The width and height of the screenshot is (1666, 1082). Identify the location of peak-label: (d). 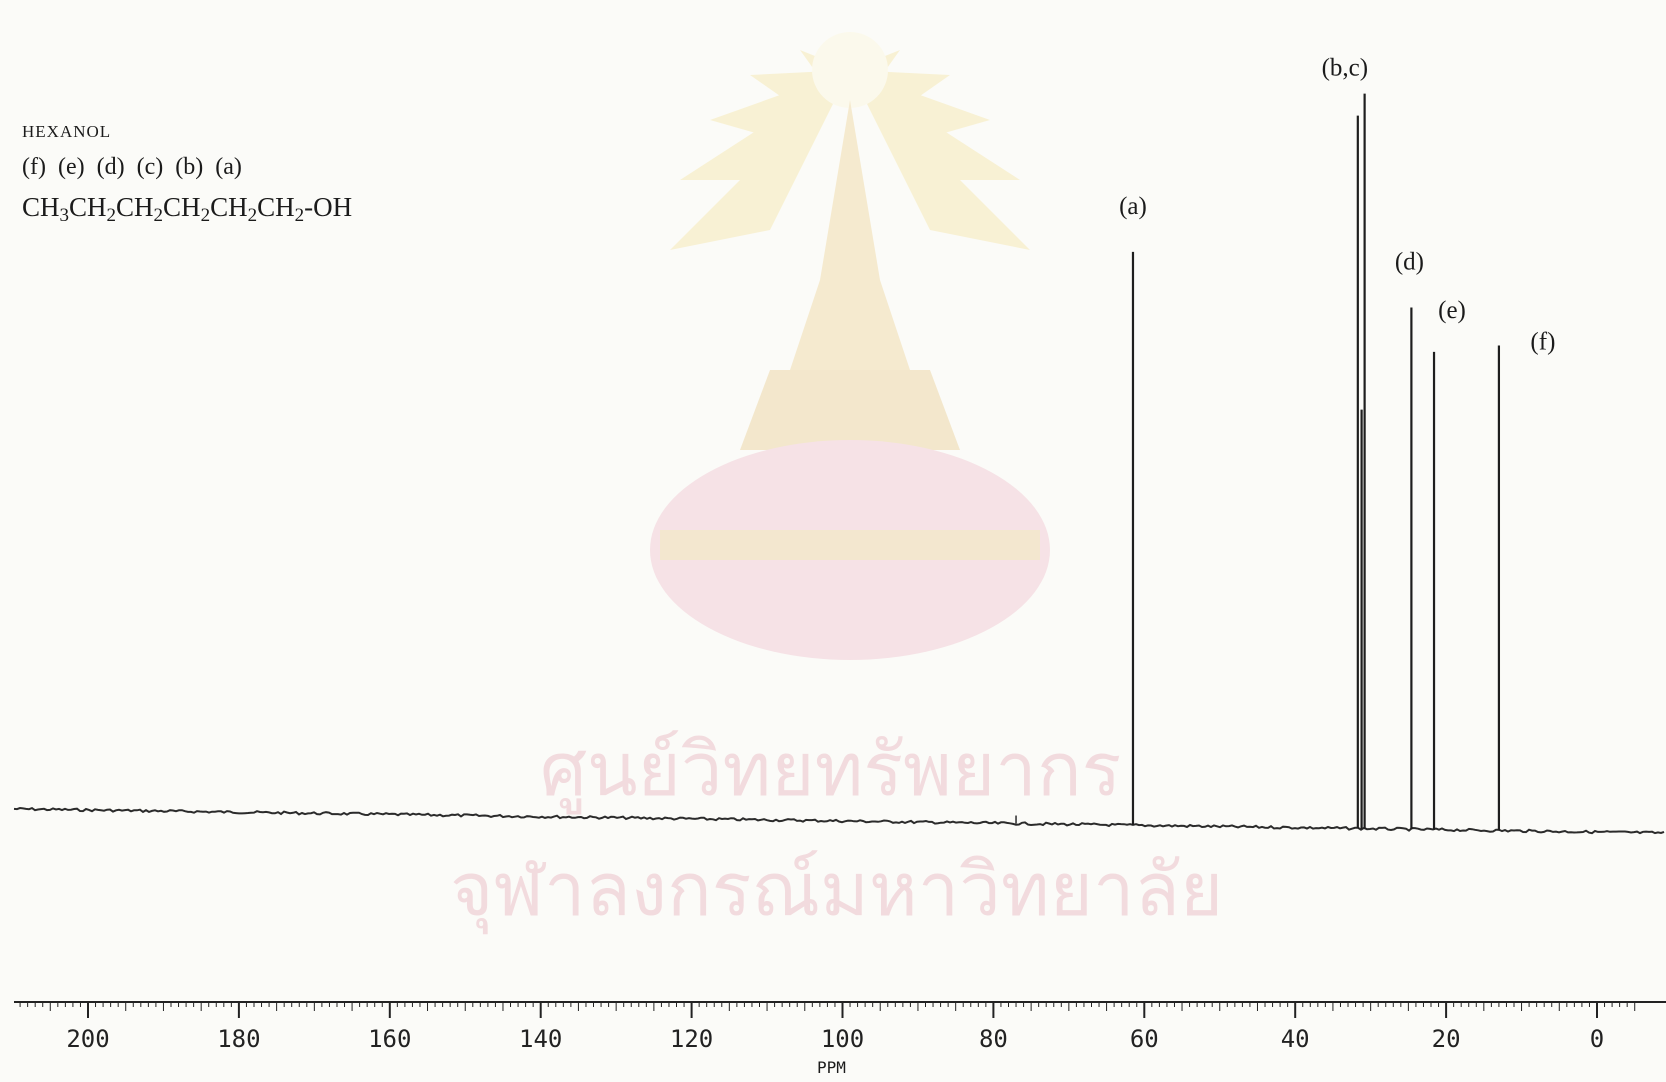
(1409, 261).